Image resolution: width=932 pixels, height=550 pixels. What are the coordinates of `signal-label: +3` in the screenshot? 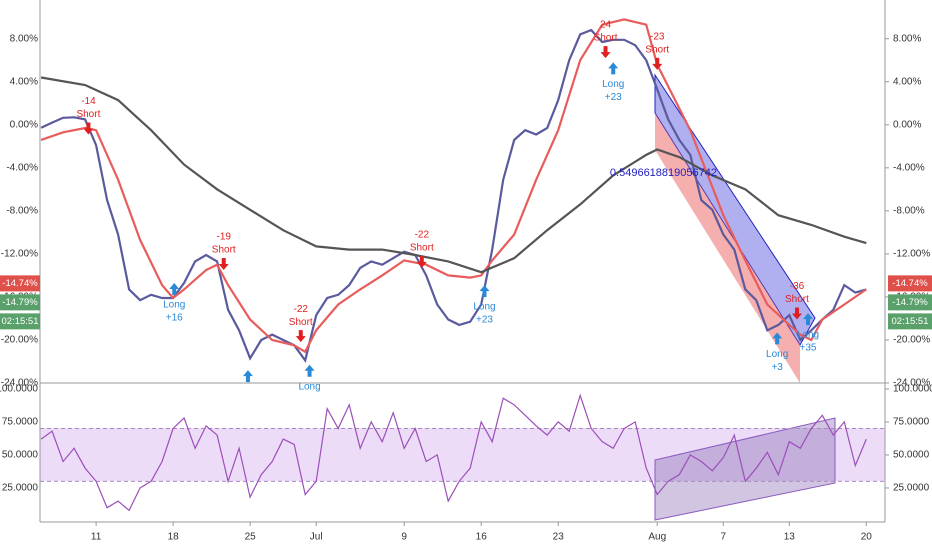 It's located at (777, 367).